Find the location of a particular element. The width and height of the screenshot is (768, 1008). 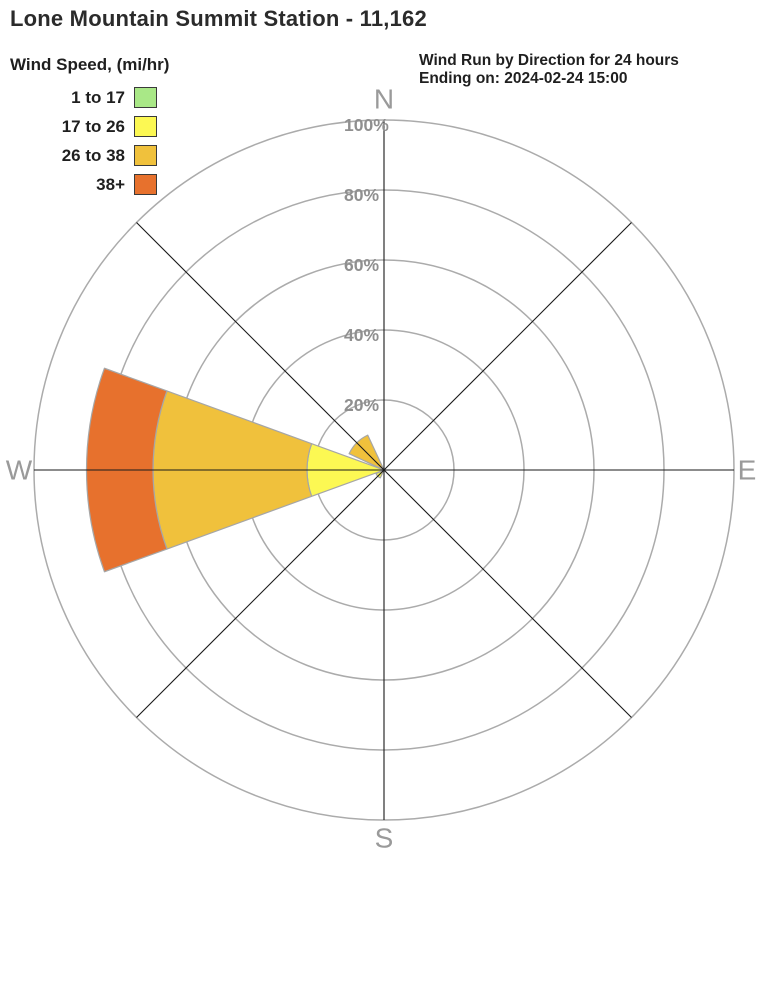

legend-item-label: 1 to 17 is located at coordinates (98, 97).